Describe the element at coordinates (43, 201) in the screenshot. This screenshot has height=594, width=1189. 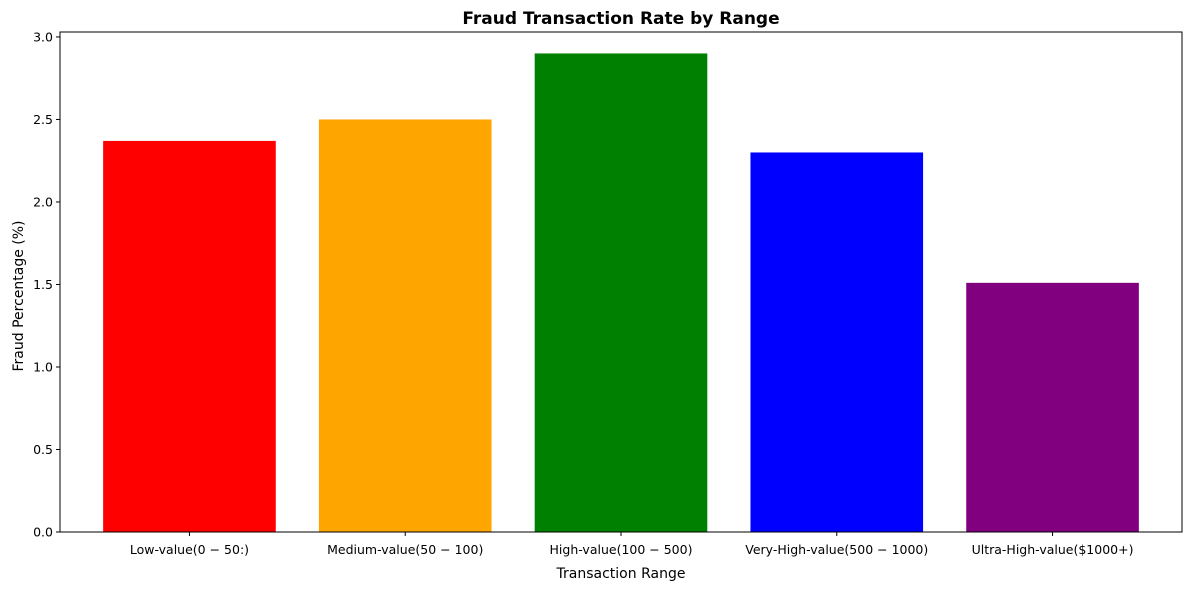
I see `y-tick-label: 2.0` at that location.